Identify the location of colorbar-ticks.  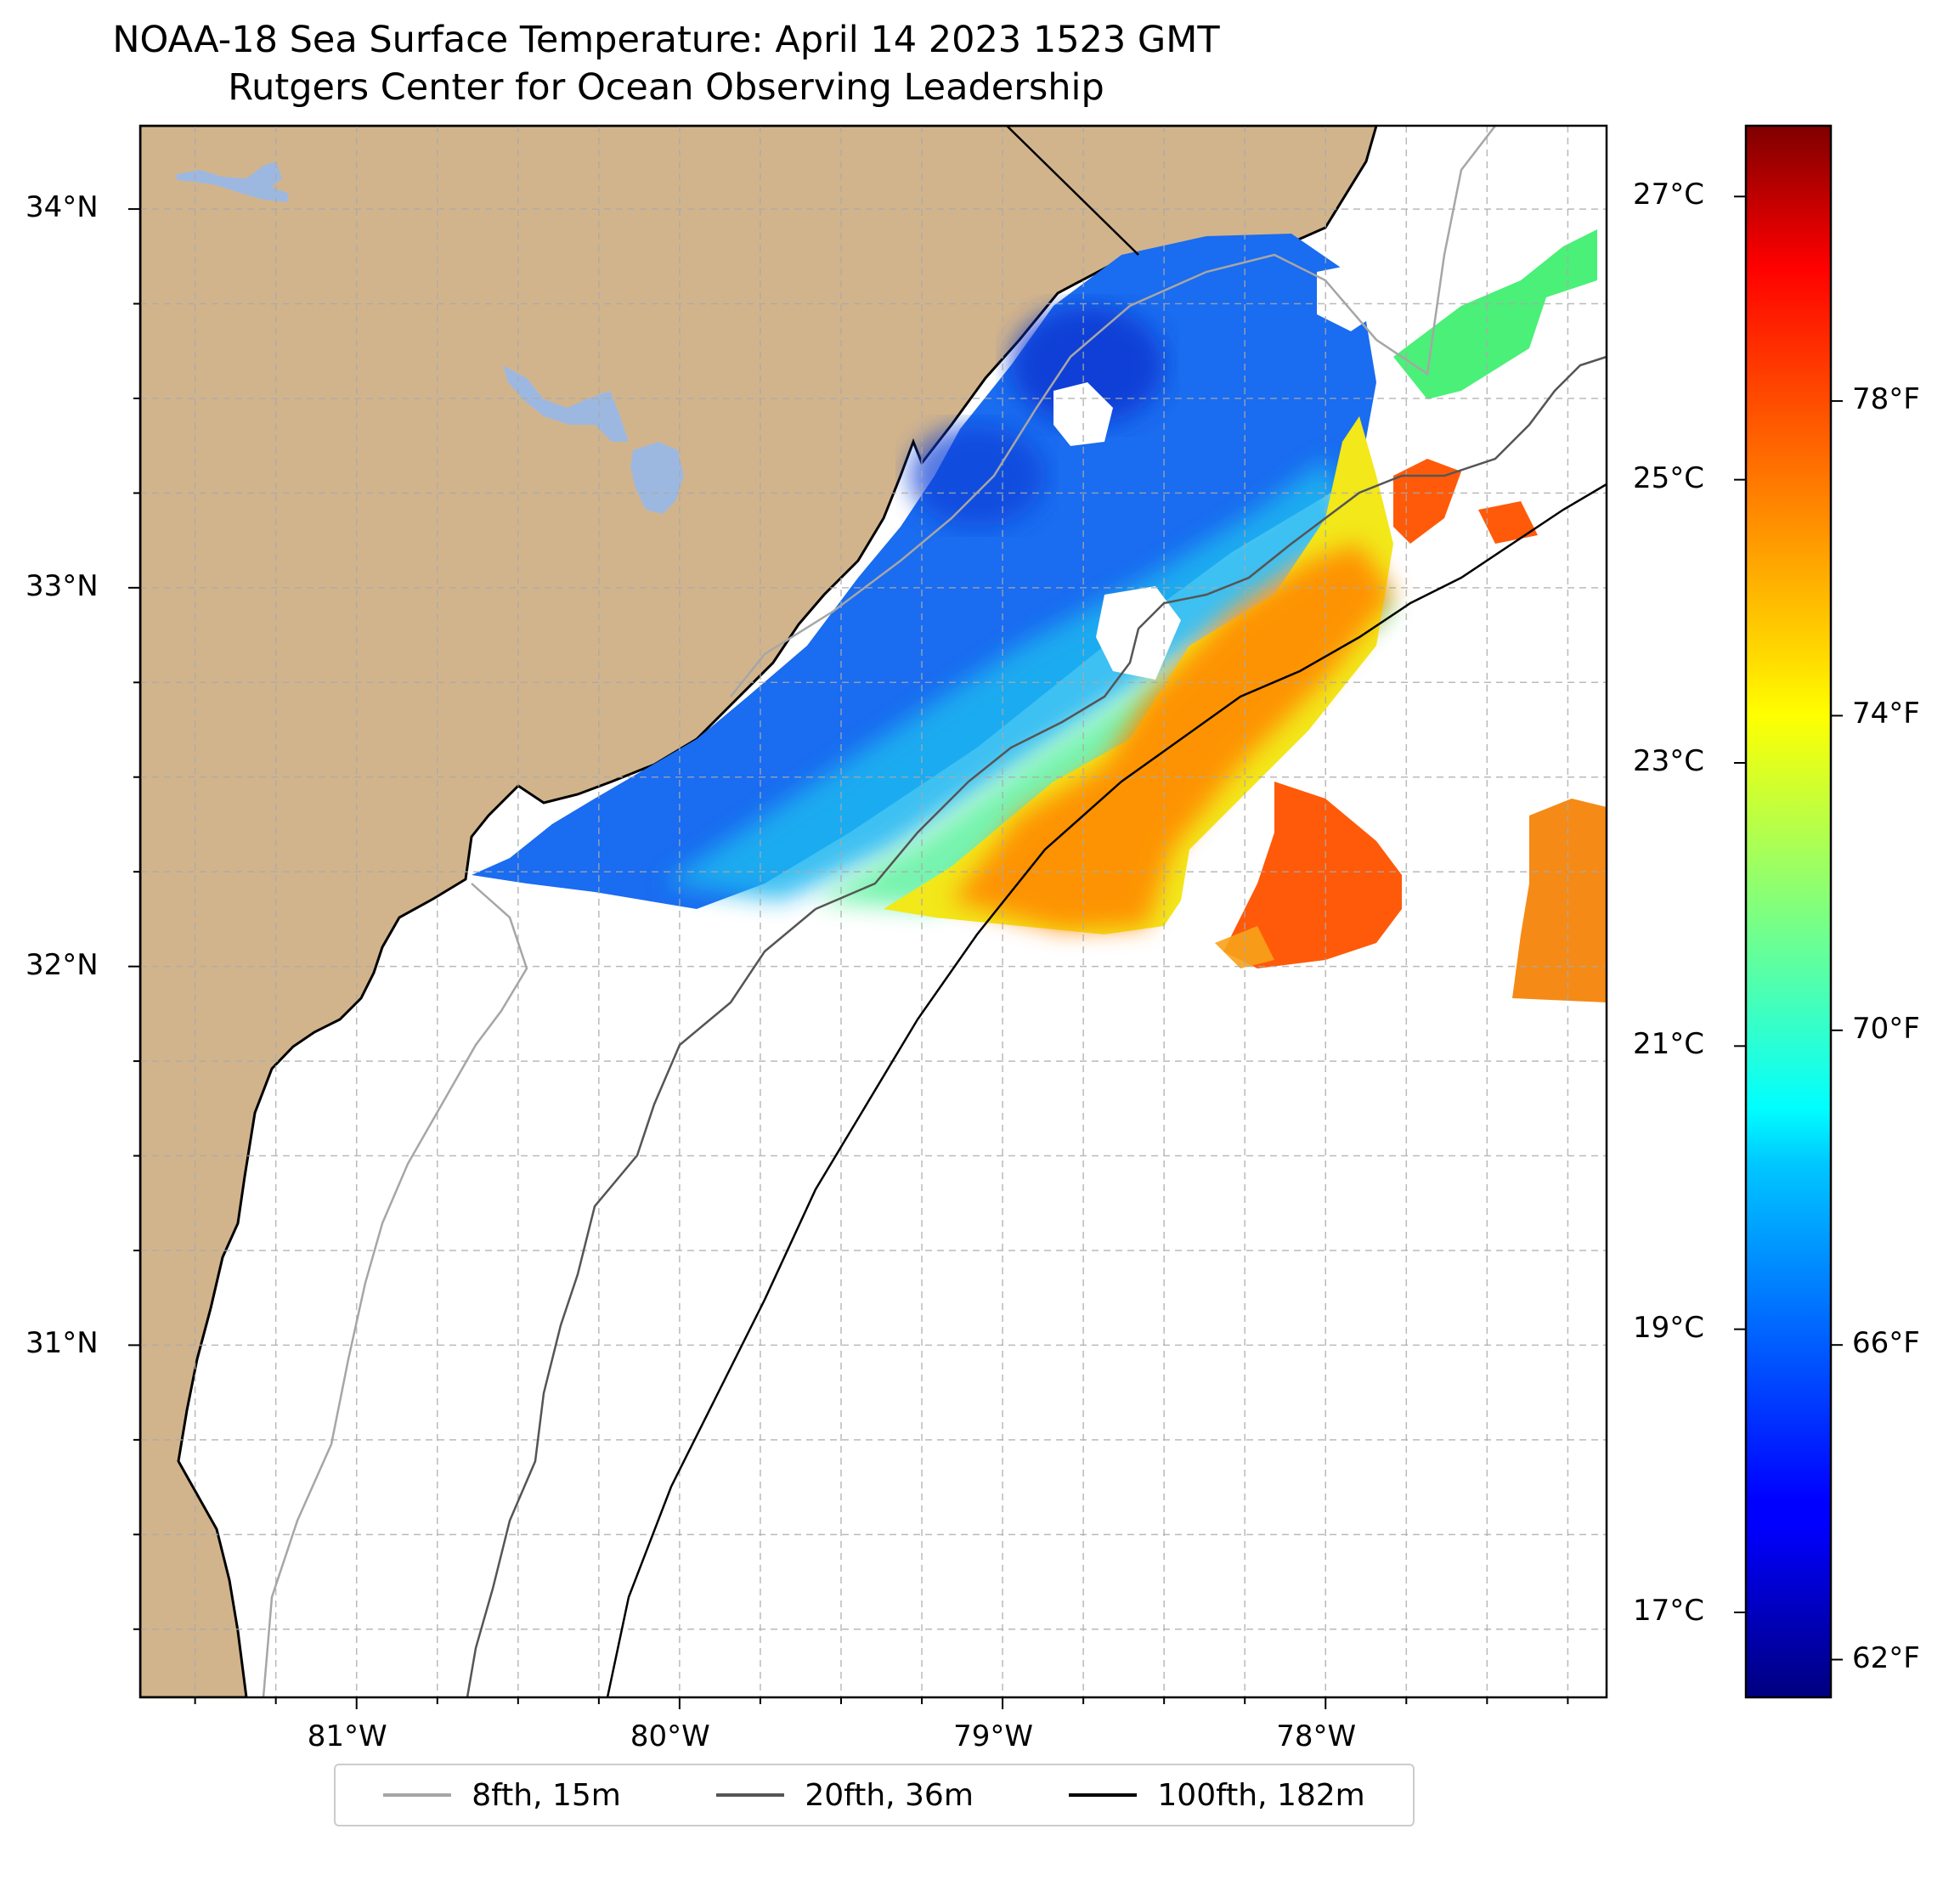
(1789, 928).